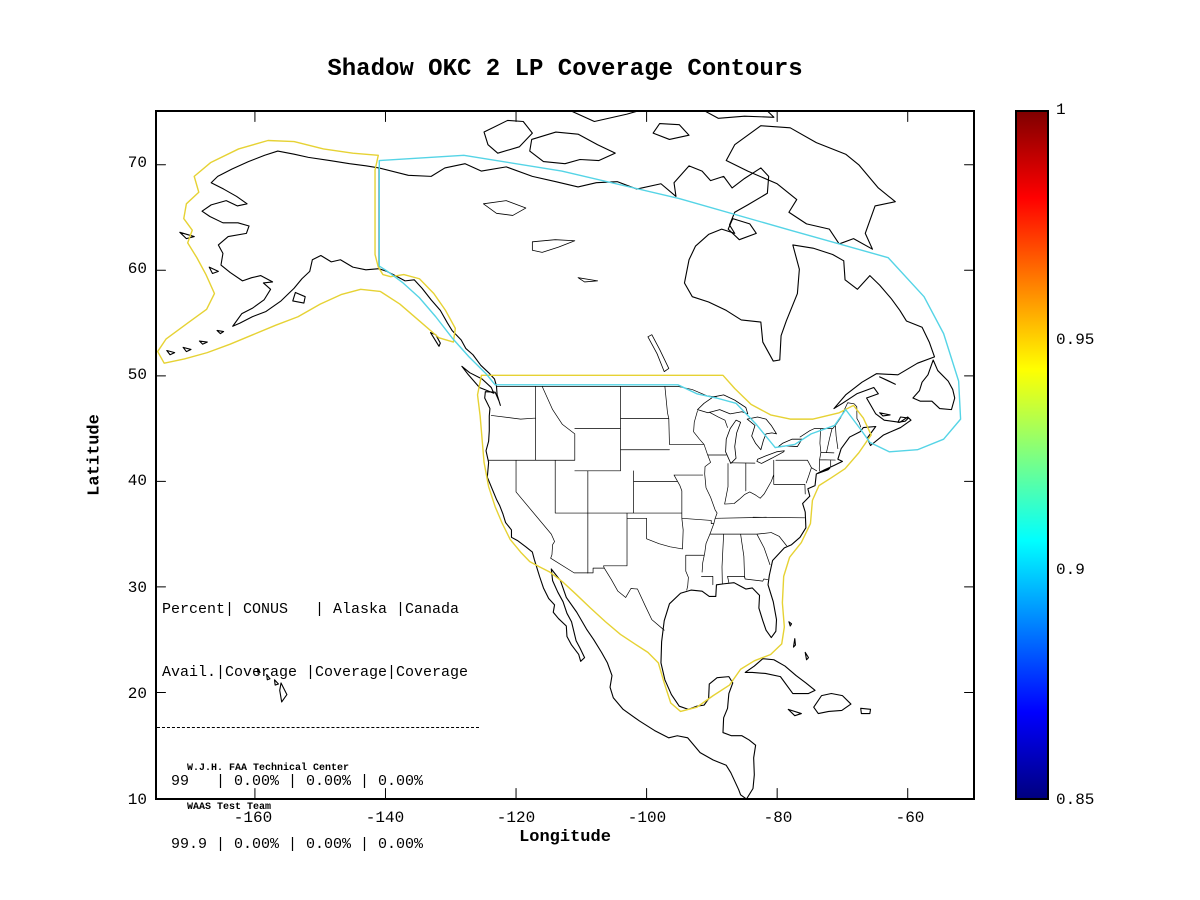 This screenshot has width=1200, height=900. I want to click on y-tick-label: 20, so click(137, 694).